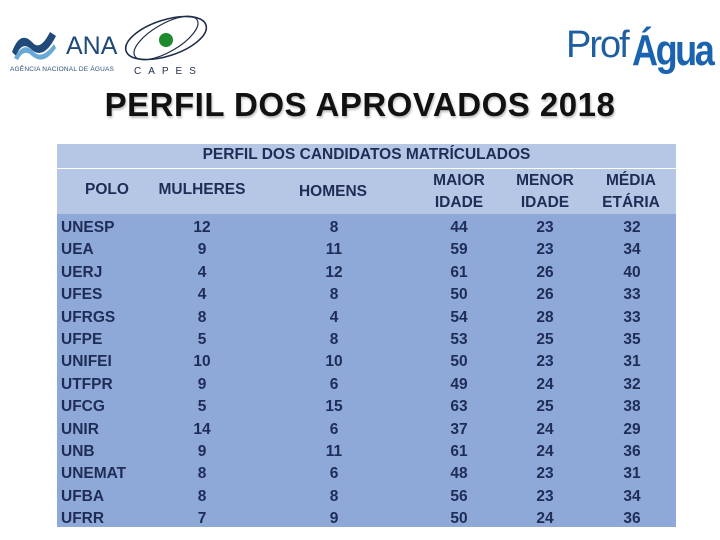 This screenshot has height=540, width=720. What do you see at coordinates (360, 104) in the screenshot?
I see `page-title: PERFIL DOS APROVADOS 2018` at bounding box center [360, 104].